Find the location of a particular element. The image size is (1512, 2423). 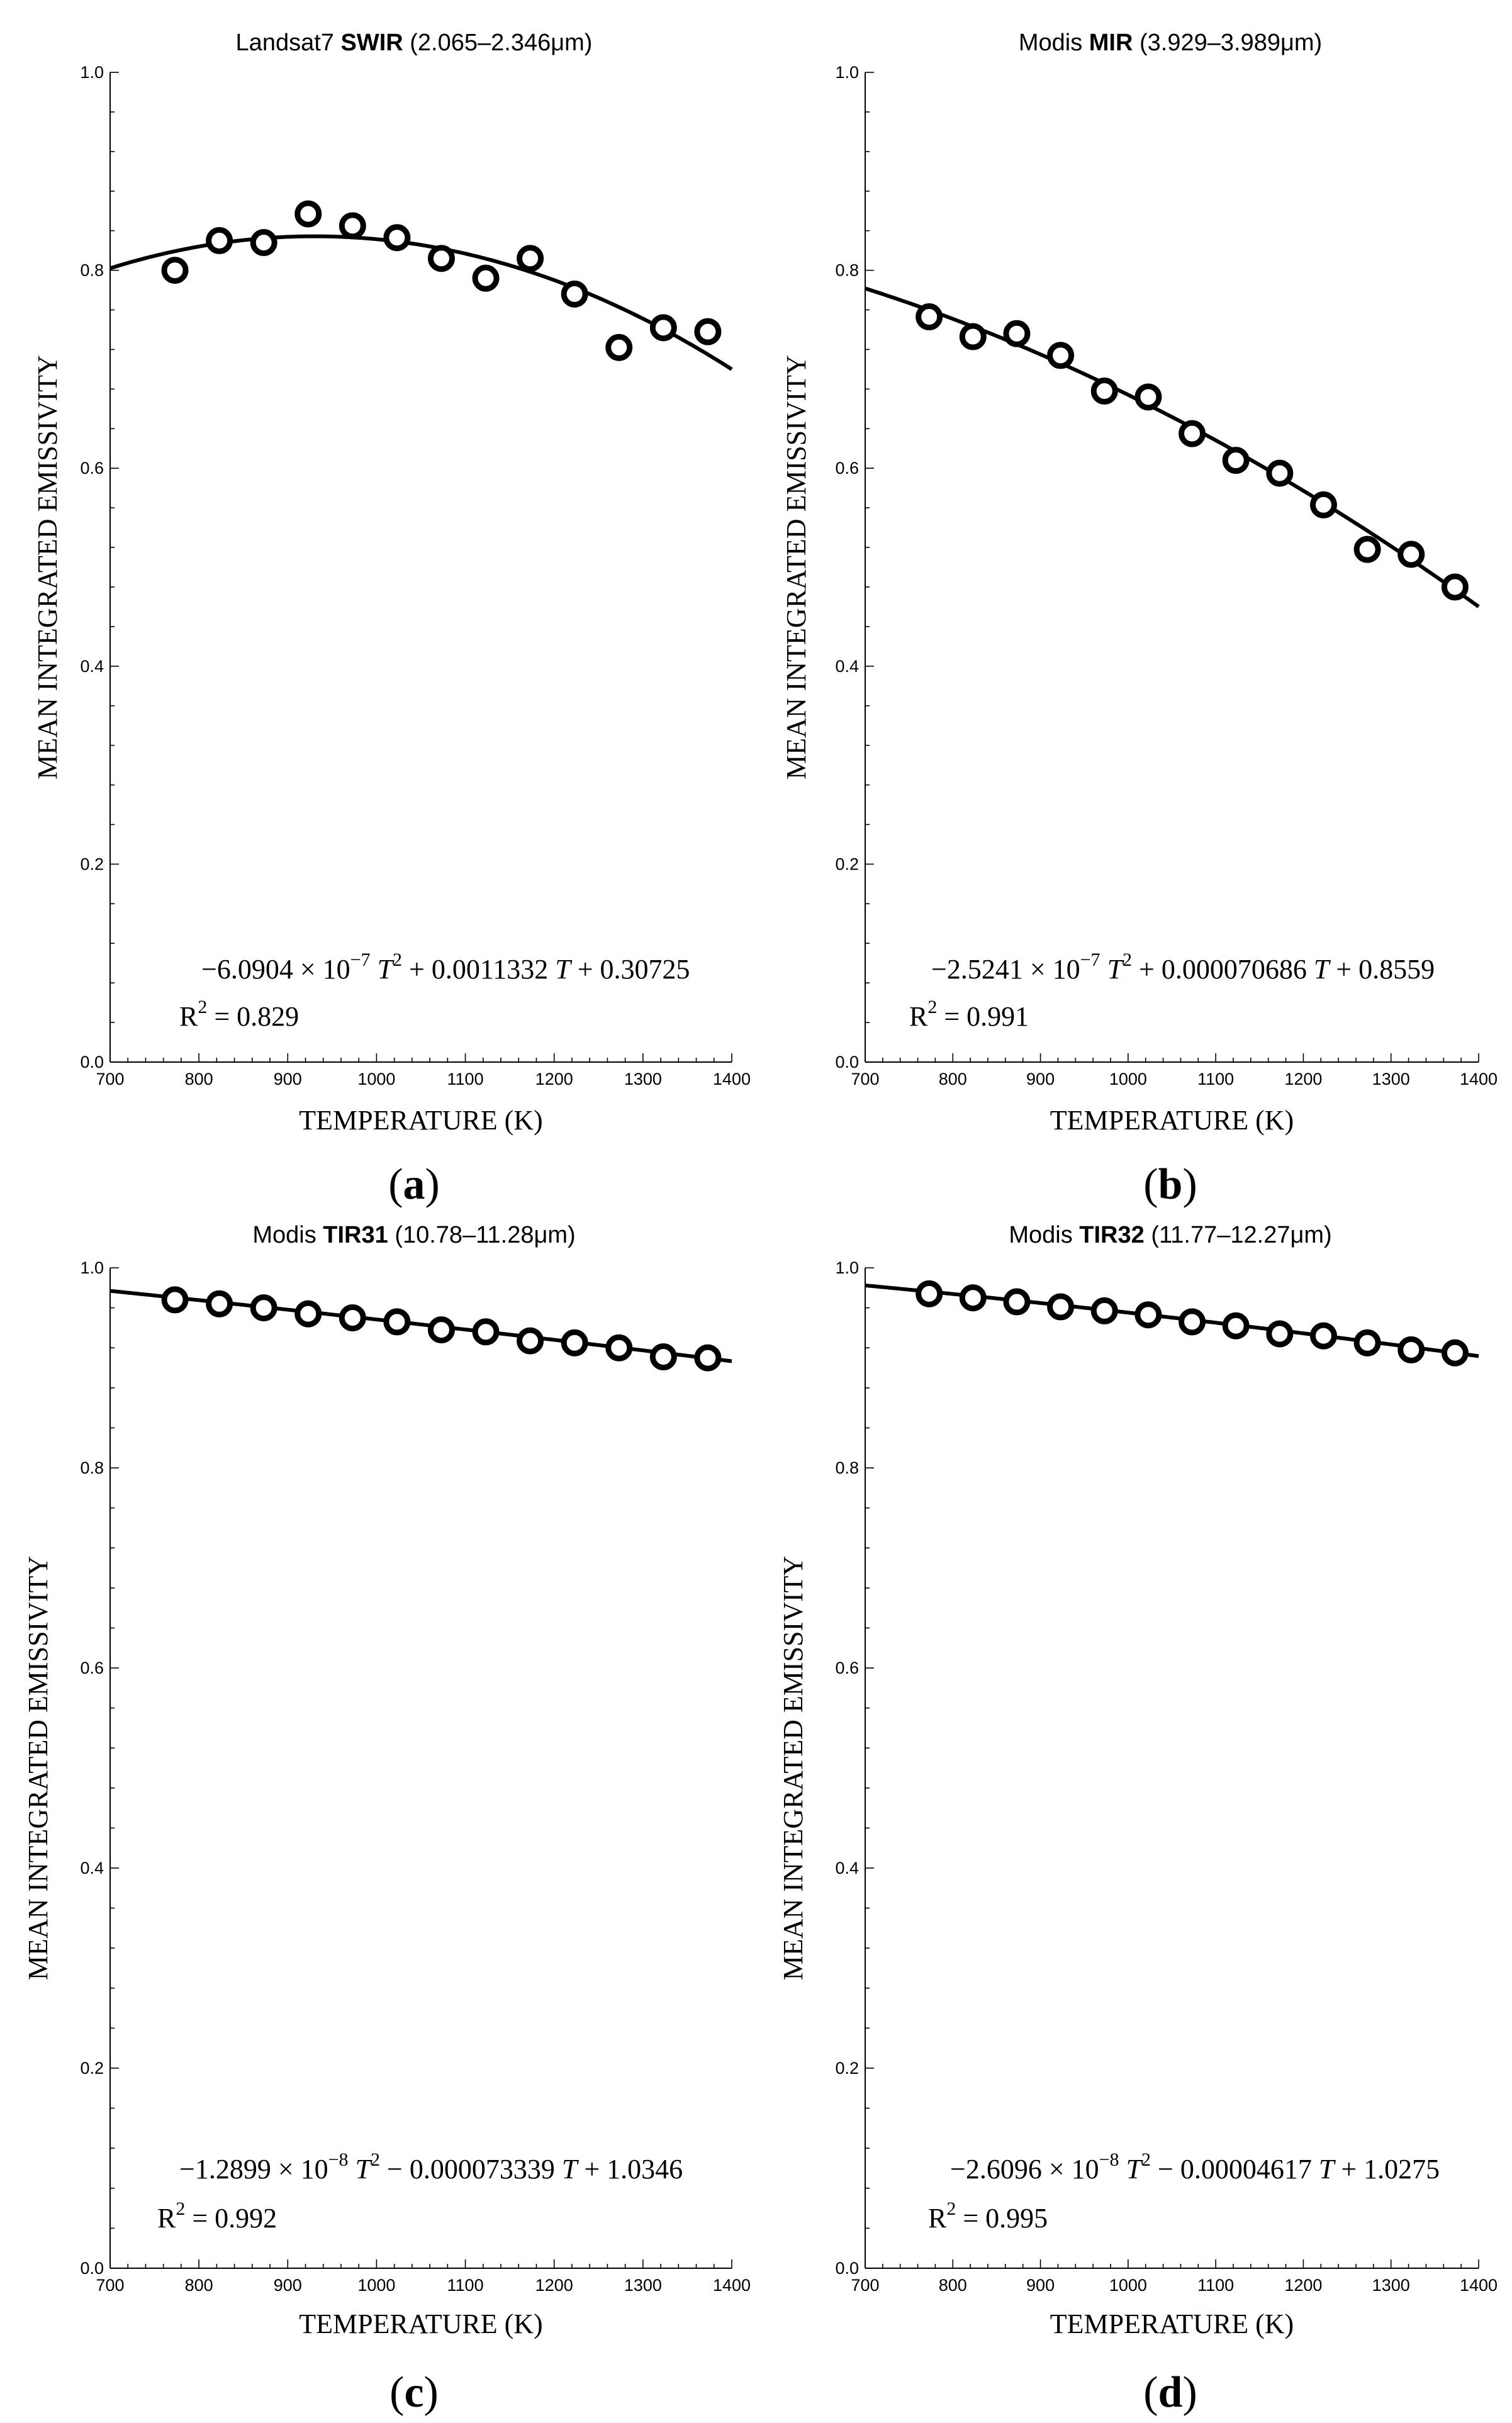

y-tick-label: 0.8 is located at coordinates (92, 270).